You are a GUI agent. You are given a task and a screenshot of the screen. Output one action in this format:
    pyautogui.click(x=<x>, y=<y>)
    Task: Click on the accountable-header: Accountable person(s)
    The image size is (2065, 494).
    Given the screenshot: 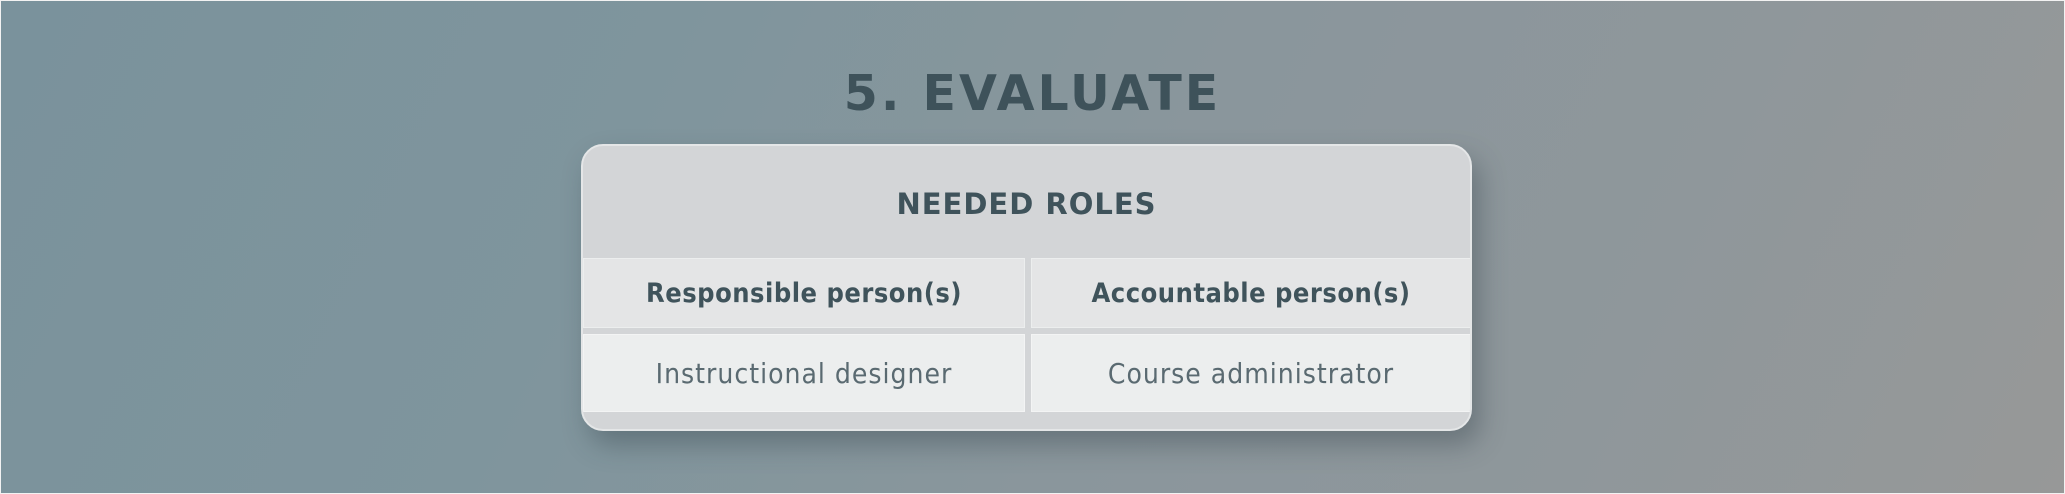 What is the action you would take?
    pyautogui.click(x=1250, y=293)
    